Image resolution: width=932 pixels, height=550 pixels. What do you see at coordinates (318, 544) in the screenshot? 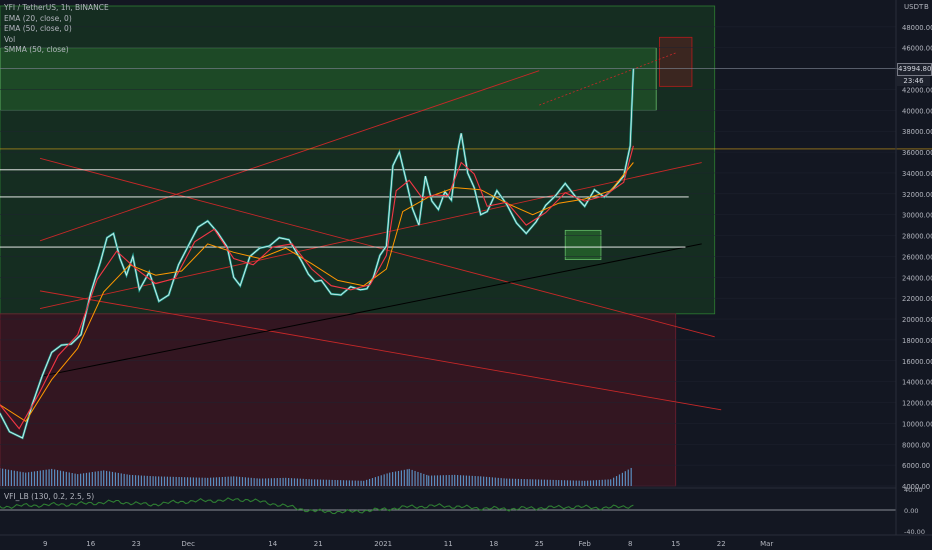
I see `x-tick-label: 21` at bounding box center [318, 544].